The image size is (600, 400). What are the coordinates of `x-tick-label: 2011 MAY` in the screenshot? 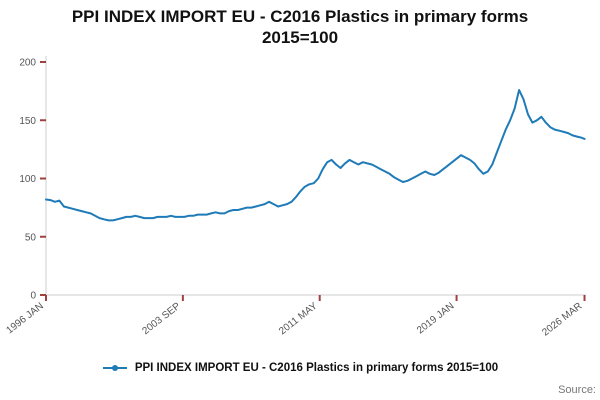 It's located at (298, 318).